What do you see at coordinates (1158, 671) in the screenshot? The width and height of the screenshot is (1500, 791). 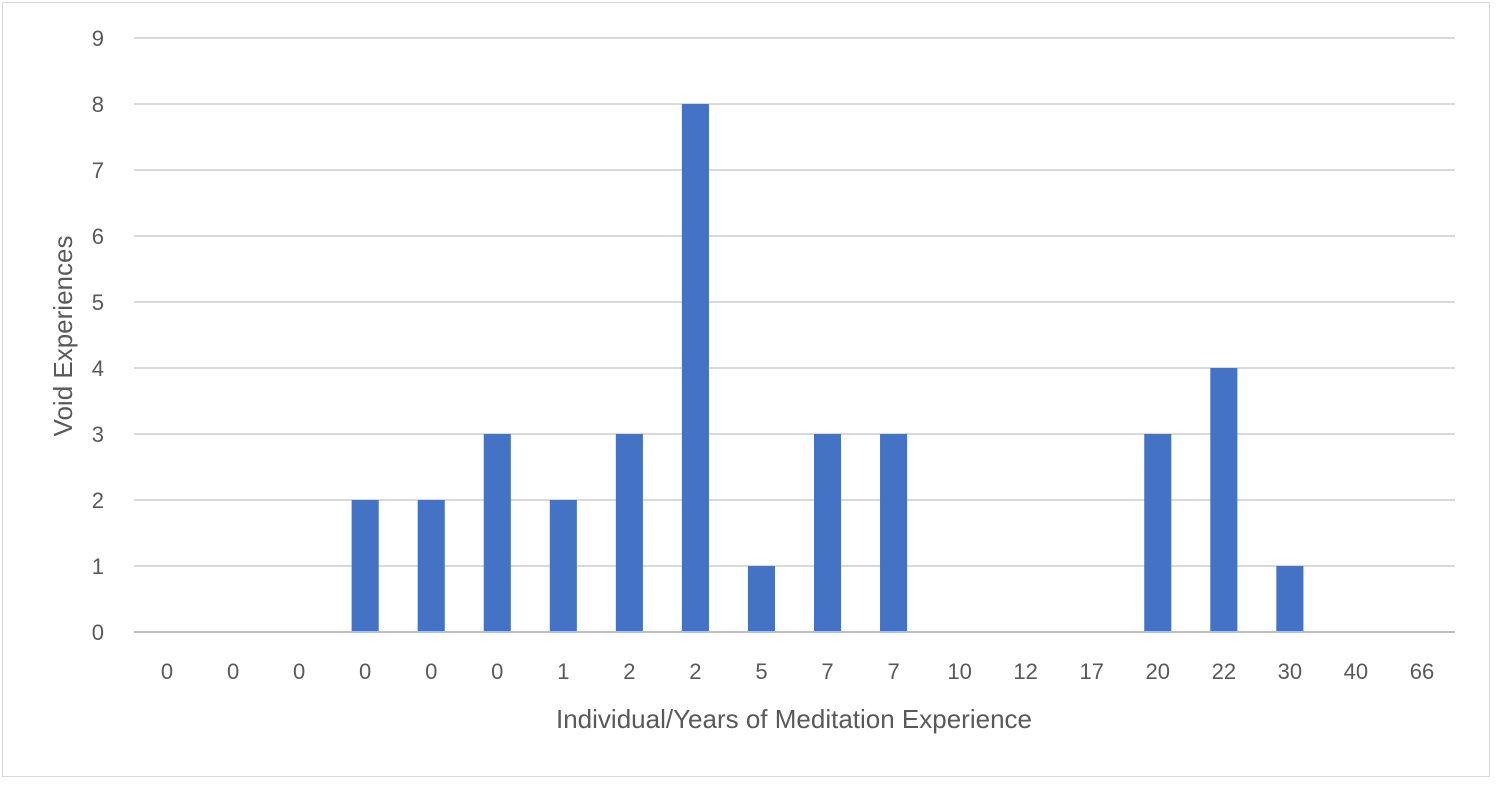 I see `x-tick-label: 20` at bounding box center [1158, 671].